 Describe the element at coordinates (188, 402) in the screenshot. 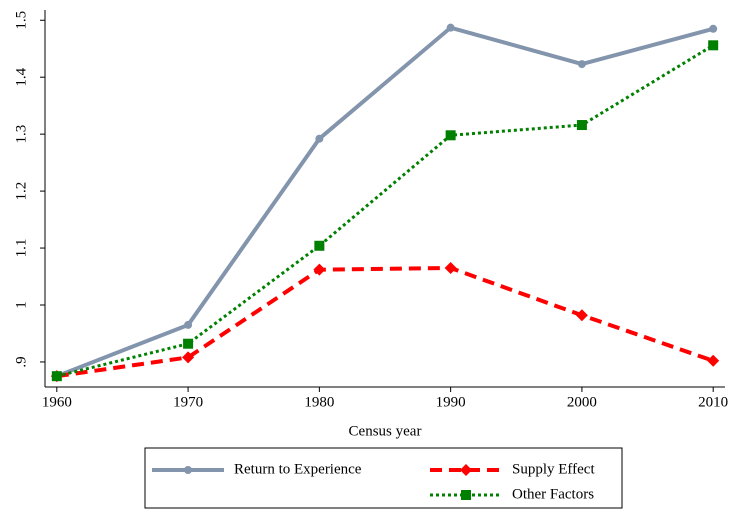

I see `x-tick-label: 1970` at that location.